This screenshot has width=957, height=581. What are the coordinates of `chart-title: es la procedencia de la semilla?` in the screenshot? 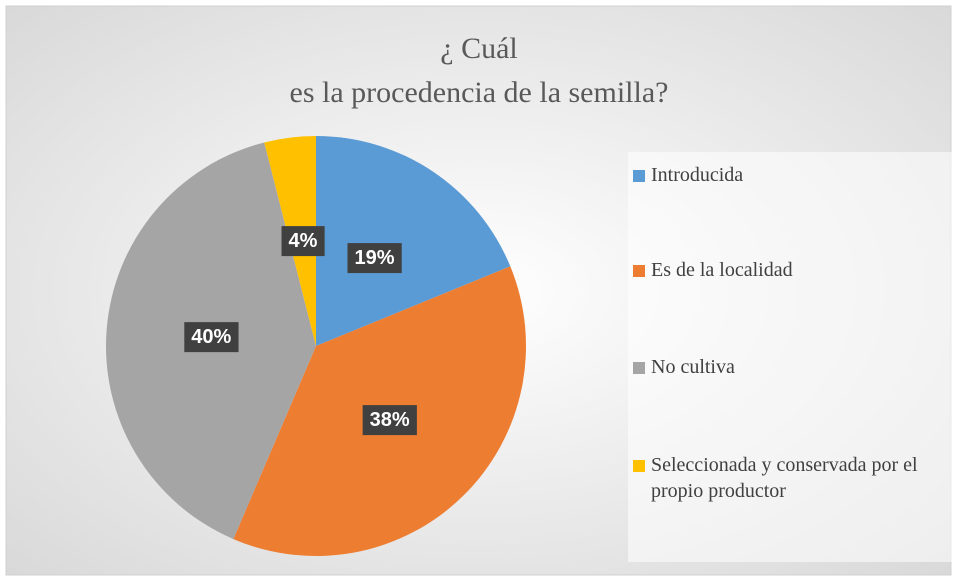 It's located at (479, 92).